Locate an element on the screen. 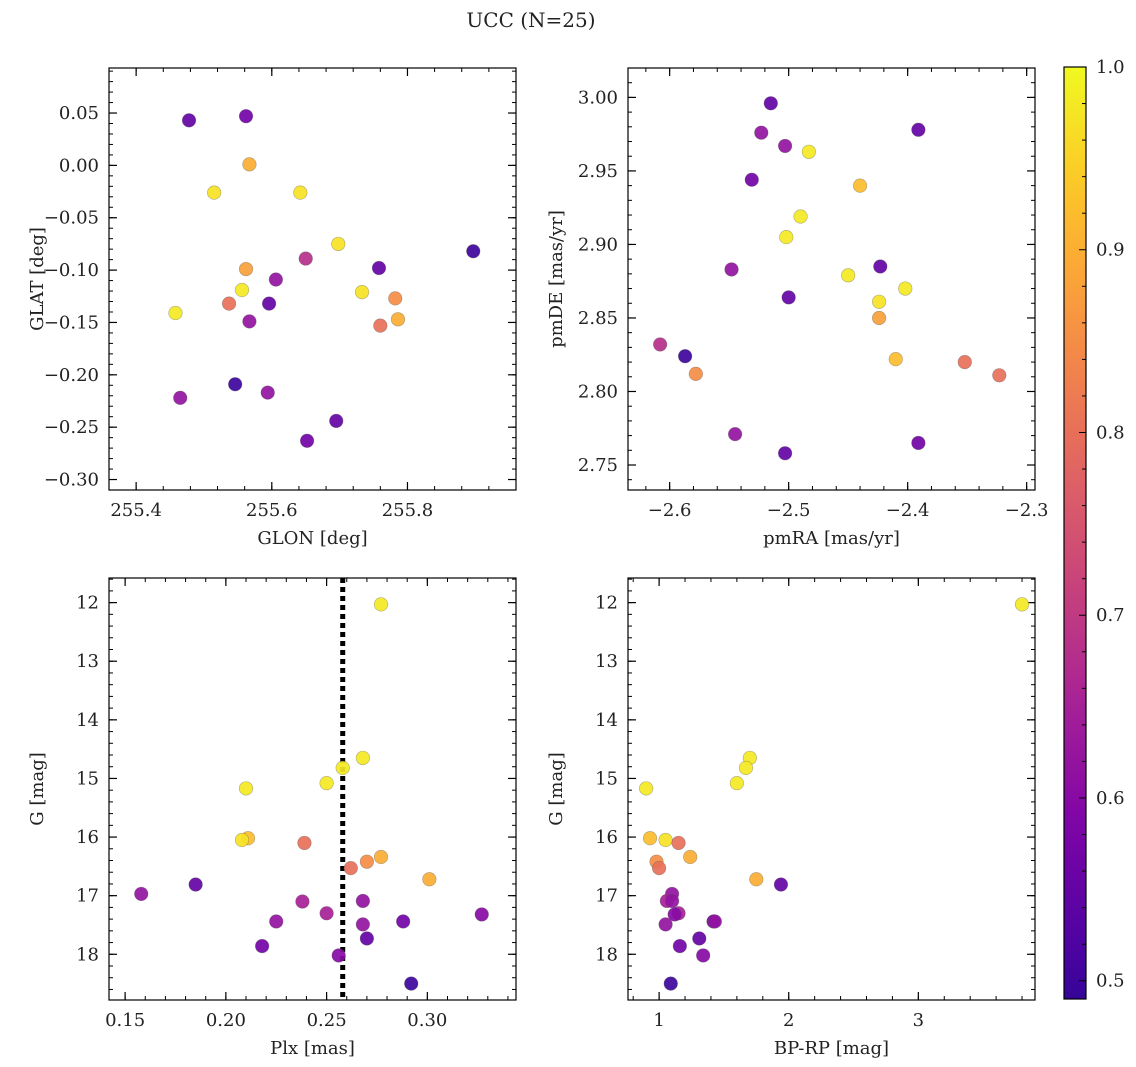  axes-frame is located at coordinates (831, 279).